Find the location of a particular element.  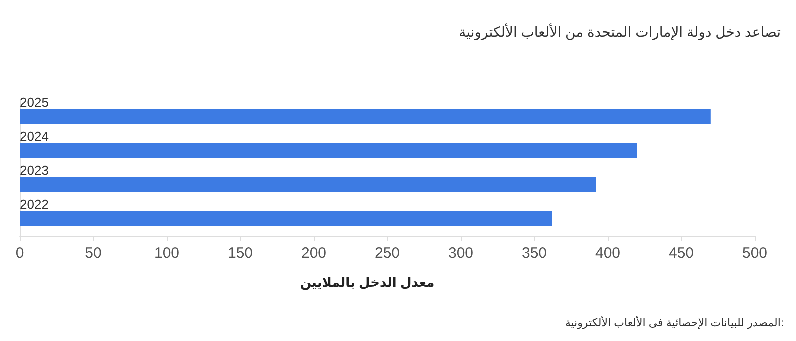

x-tick-label: 350 is located at coordinates (535, 253).